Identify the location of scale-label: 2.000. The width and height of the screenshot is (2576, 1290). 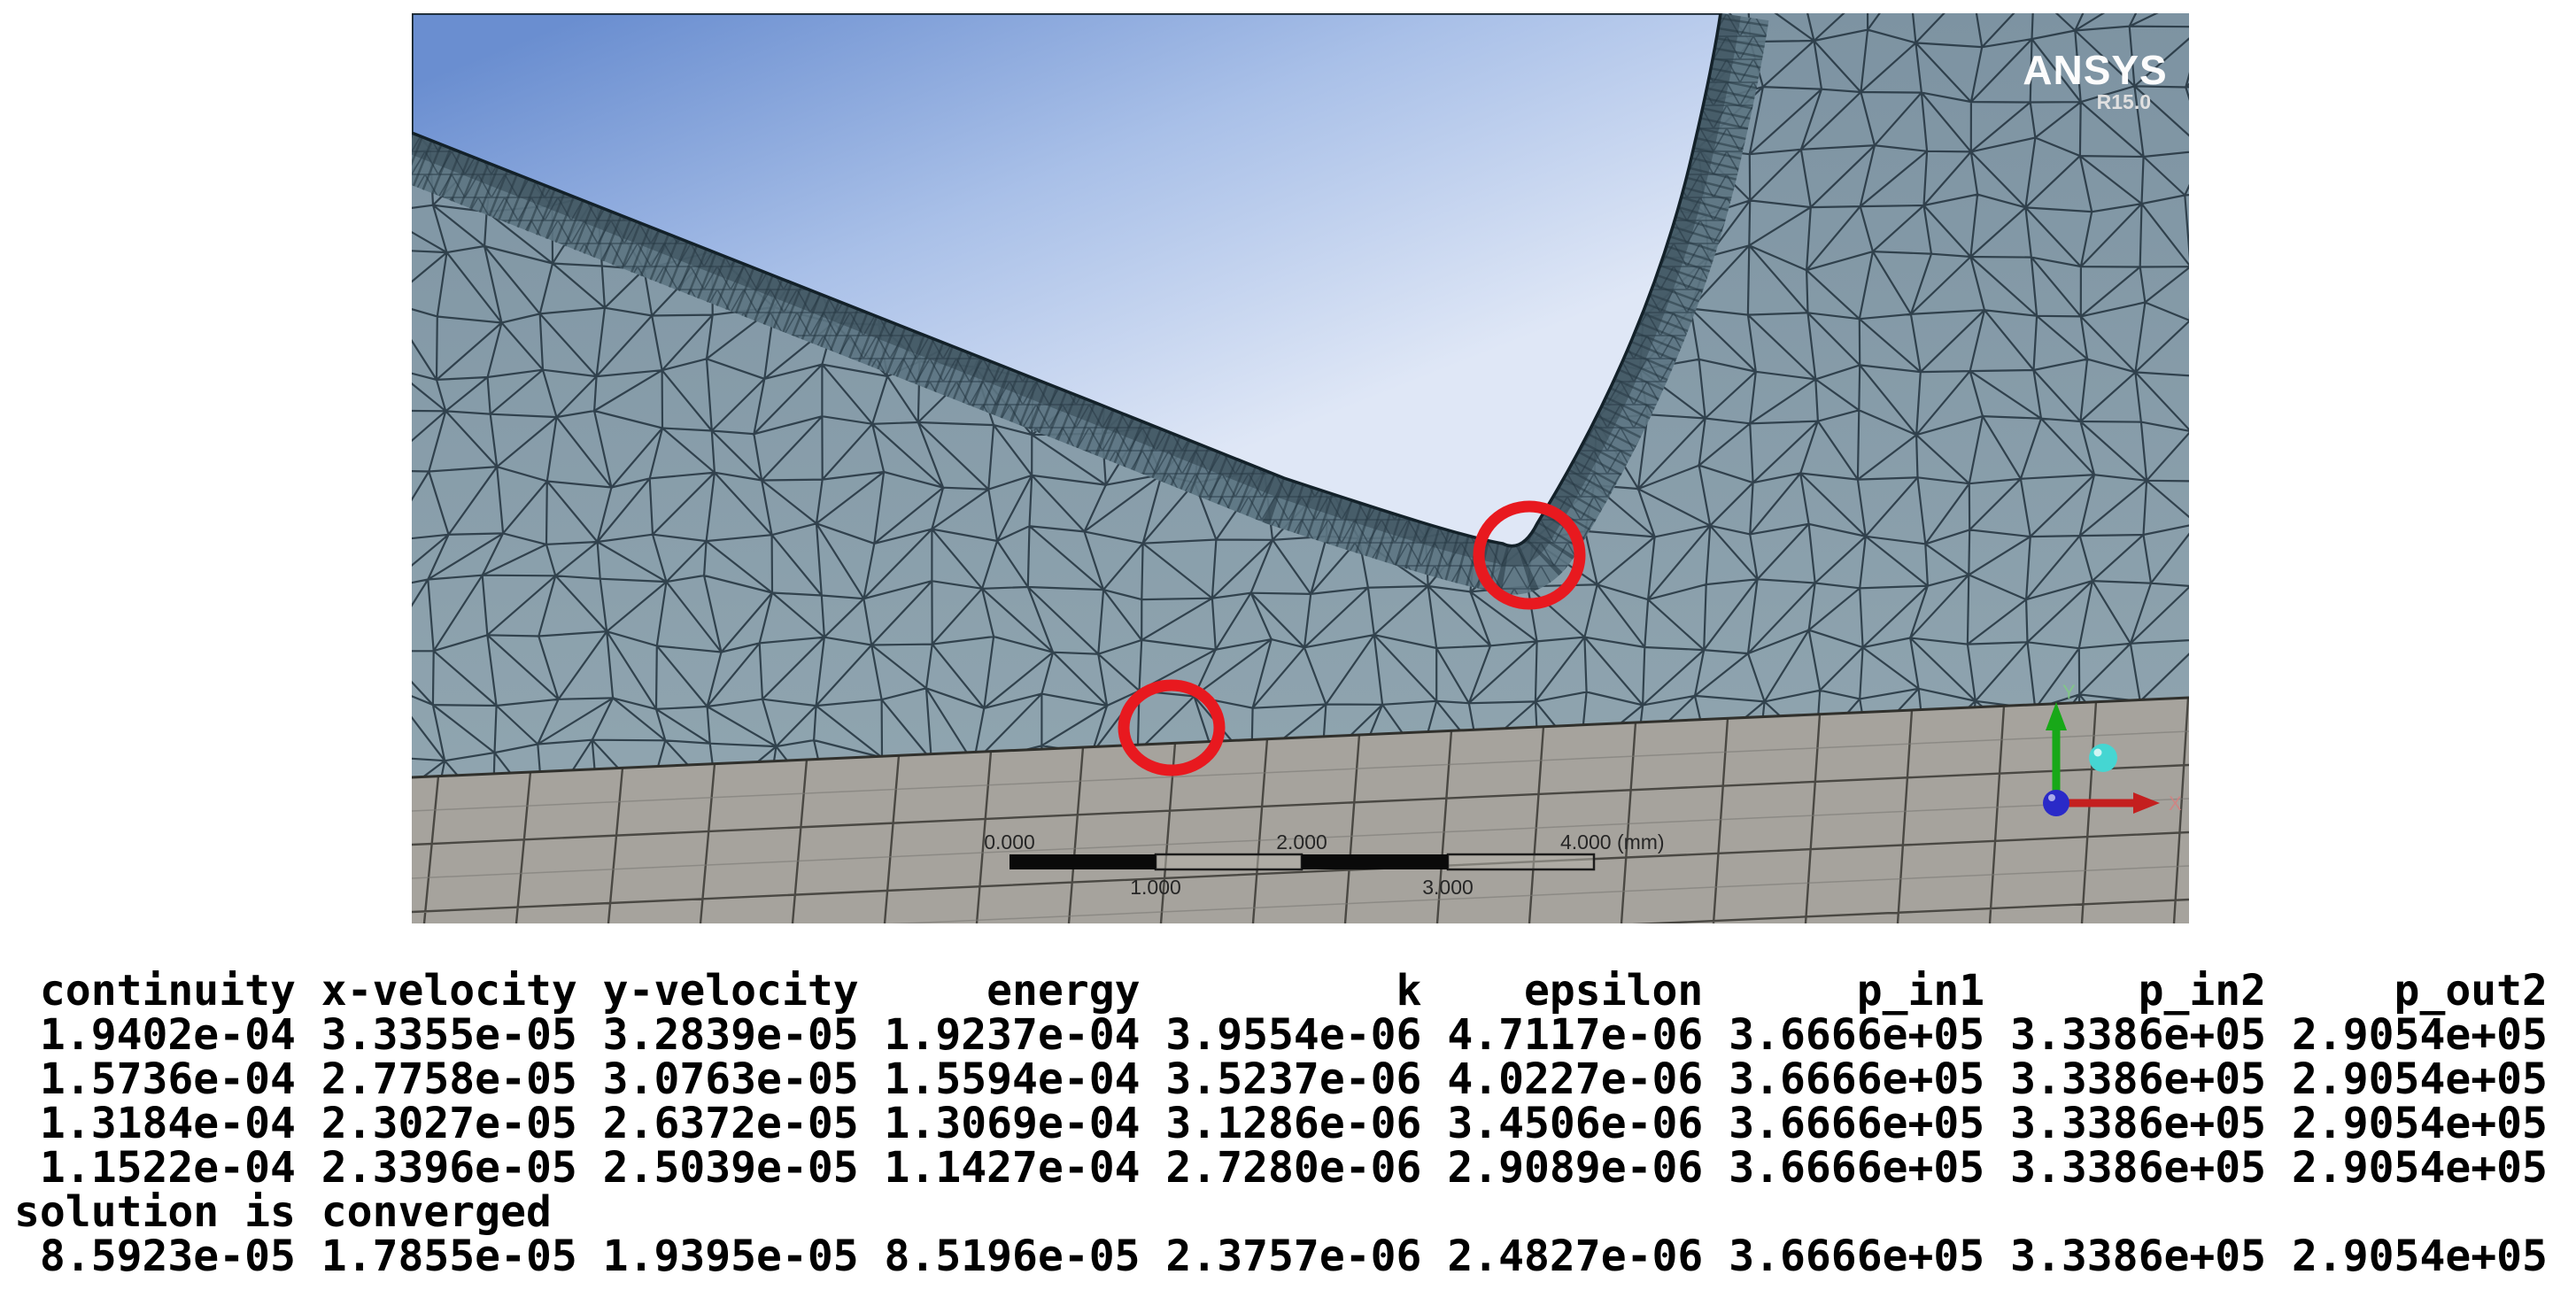
(1301, 842).